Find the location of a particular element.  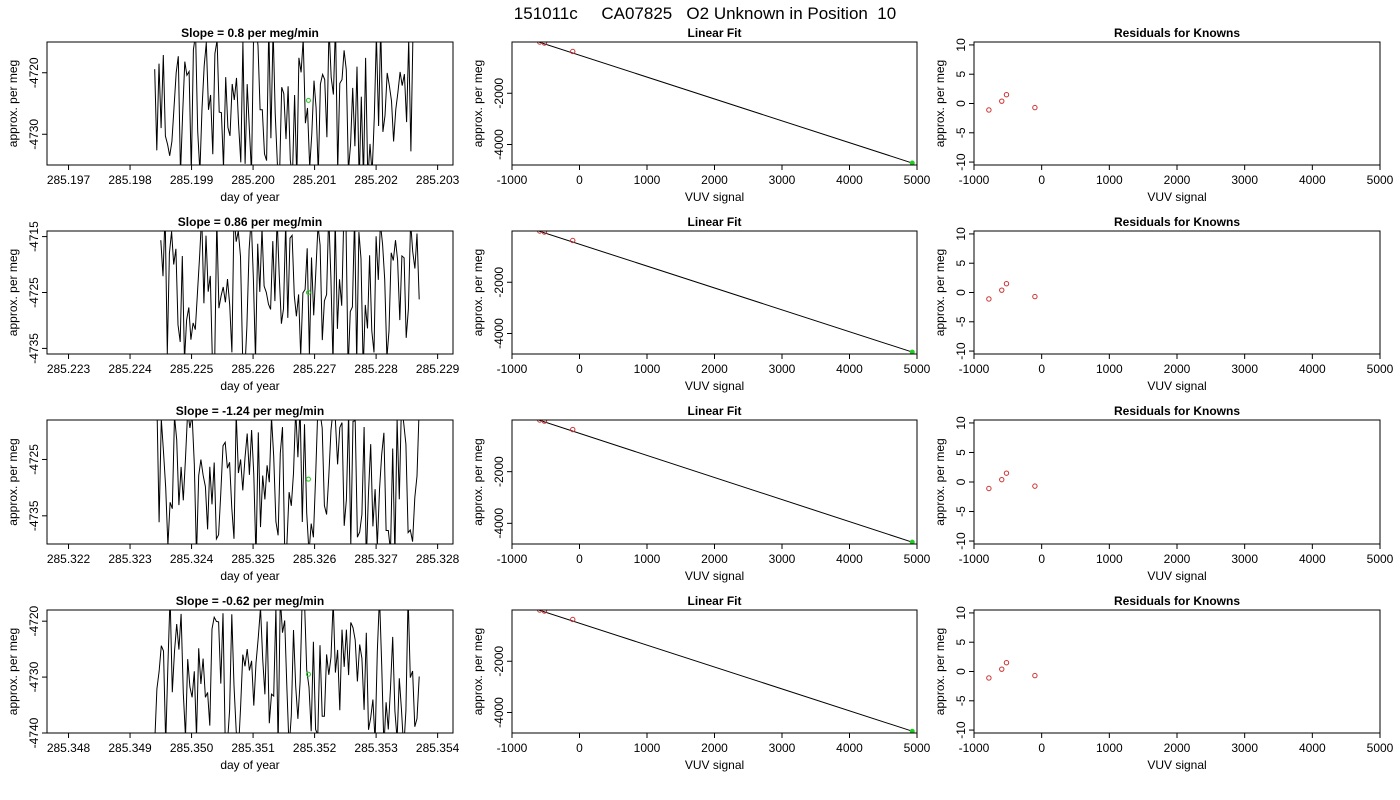

y-tick-label: -4720 is located at coordinates (34, 621).